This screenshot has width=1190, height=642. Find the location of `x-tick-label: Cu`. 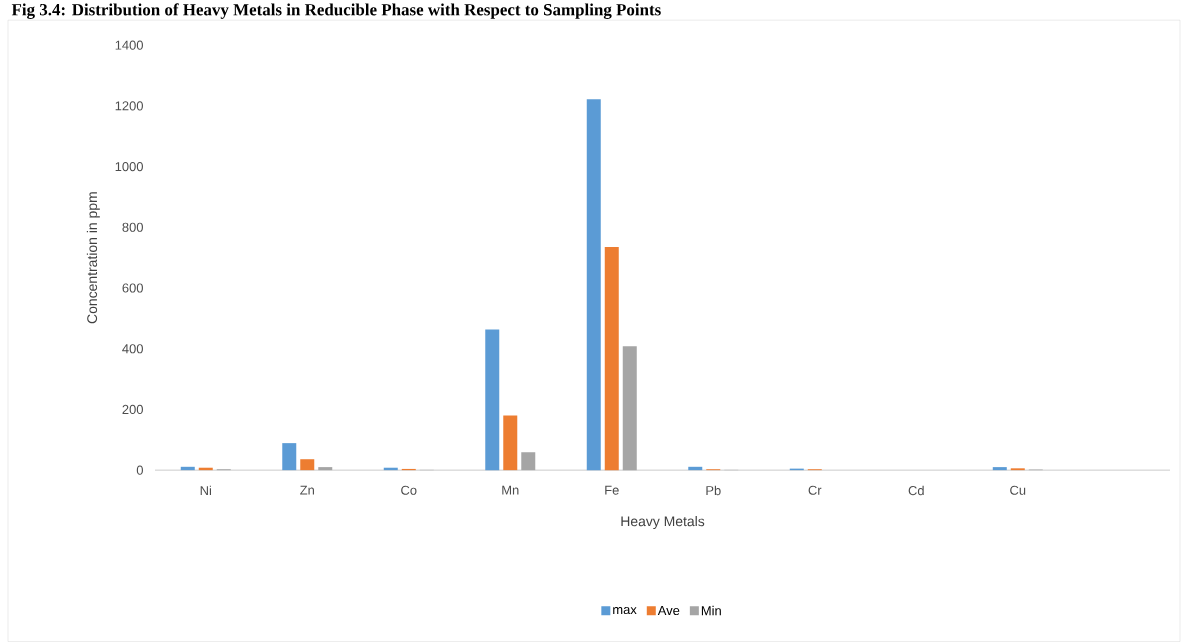

x-tick-label: Cu is located at coordinates (1018, 490).